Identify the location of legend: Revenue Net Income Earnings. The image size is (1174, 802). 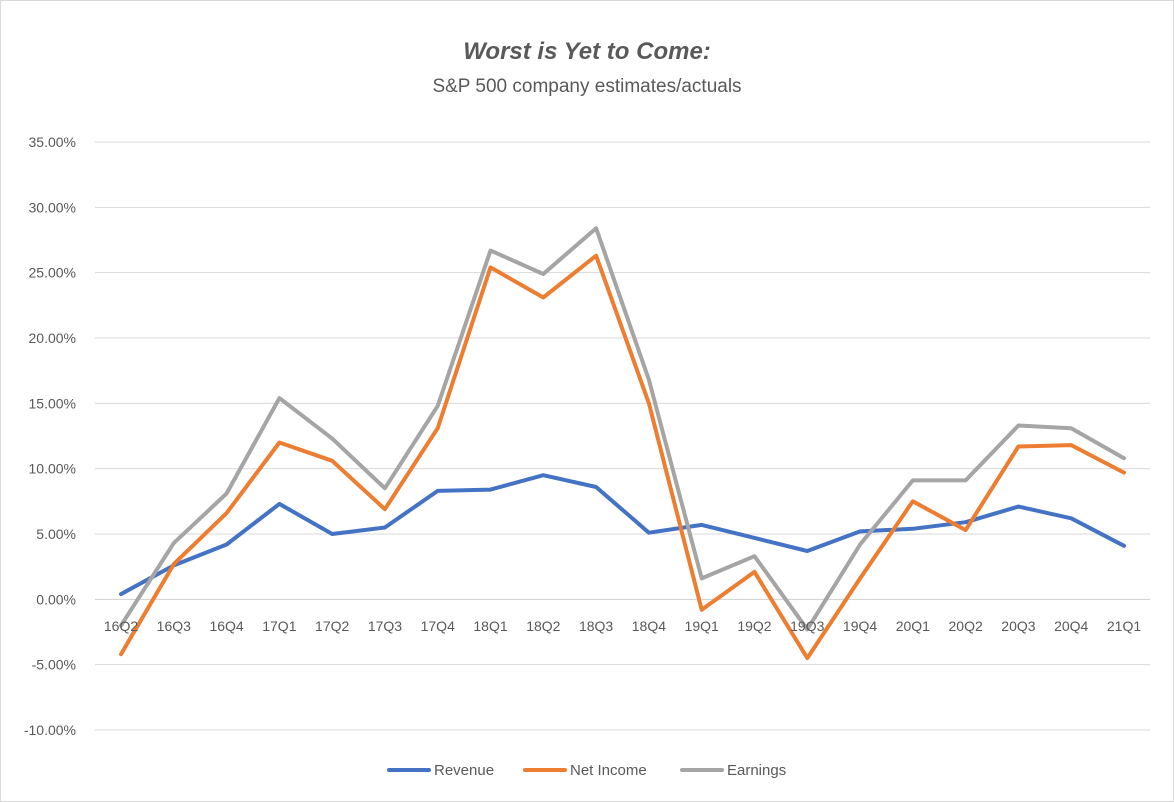
(586, 770).